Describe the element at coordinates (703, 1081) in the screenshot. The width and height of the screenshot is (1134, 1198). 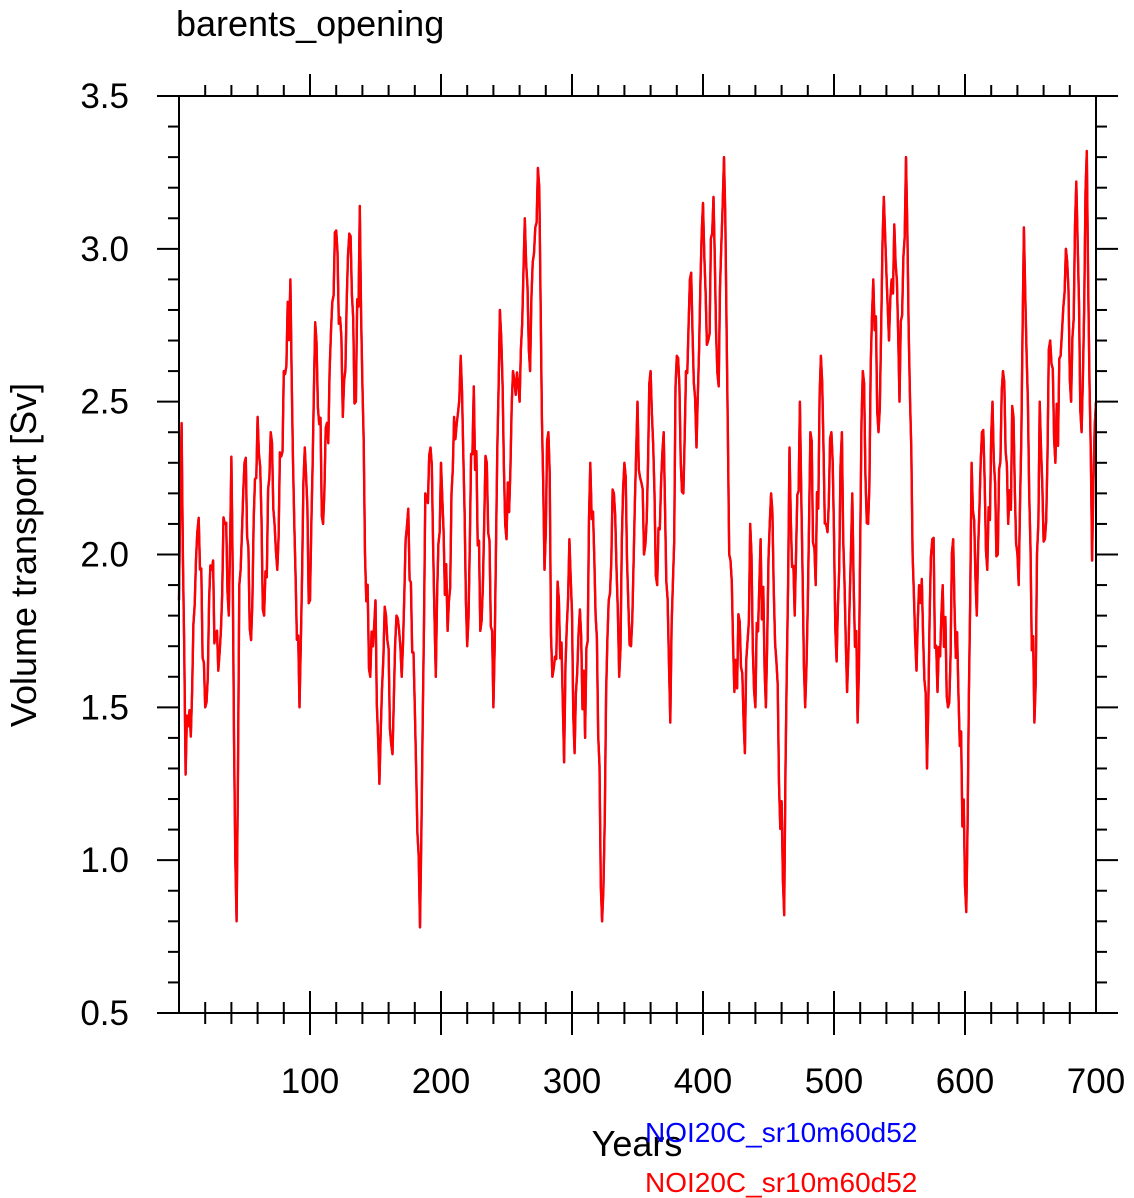
I see `x-tick-label: 400` at that location.